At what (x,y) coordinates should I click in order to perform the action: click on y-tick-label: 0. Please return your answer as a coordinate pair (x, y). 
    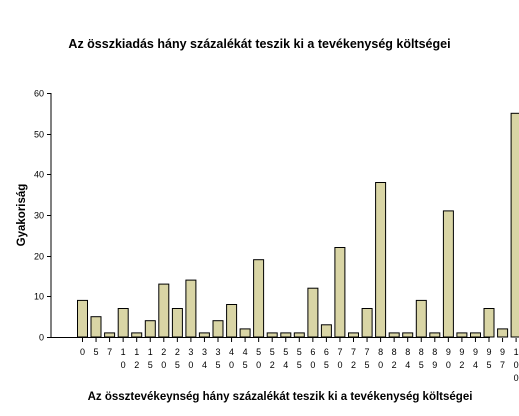
    Looking at the image, I should click on (41, 338).